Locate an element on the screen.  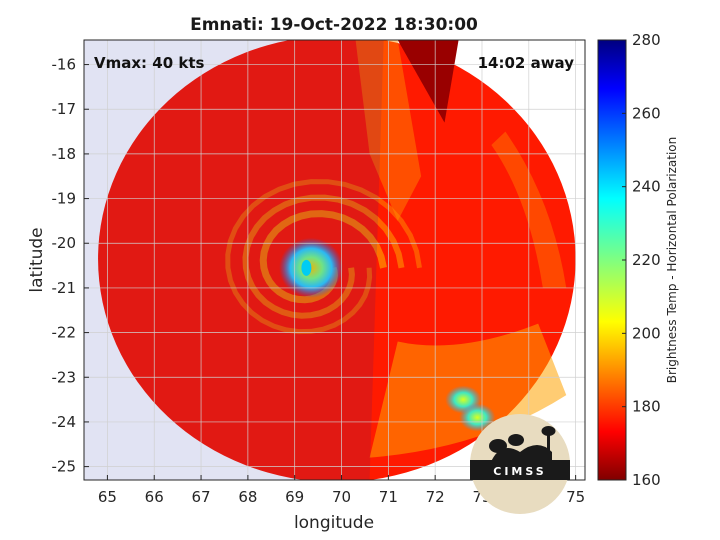
y-tick-label: -25 is located at coordinates (64, 467).